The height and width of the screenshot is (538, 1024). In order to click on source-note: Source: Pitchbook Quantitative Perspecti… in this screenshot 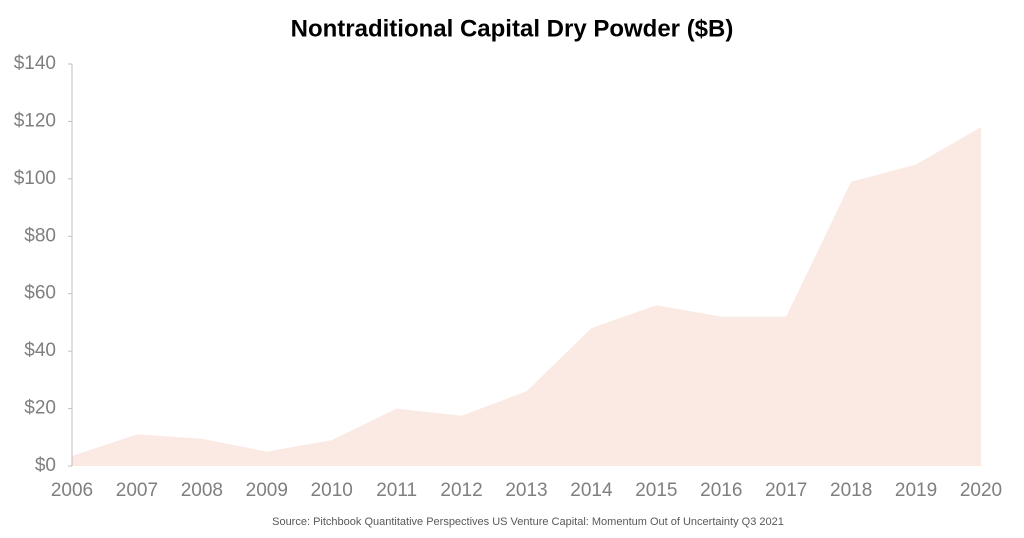, I will do `click(528, 522)`.